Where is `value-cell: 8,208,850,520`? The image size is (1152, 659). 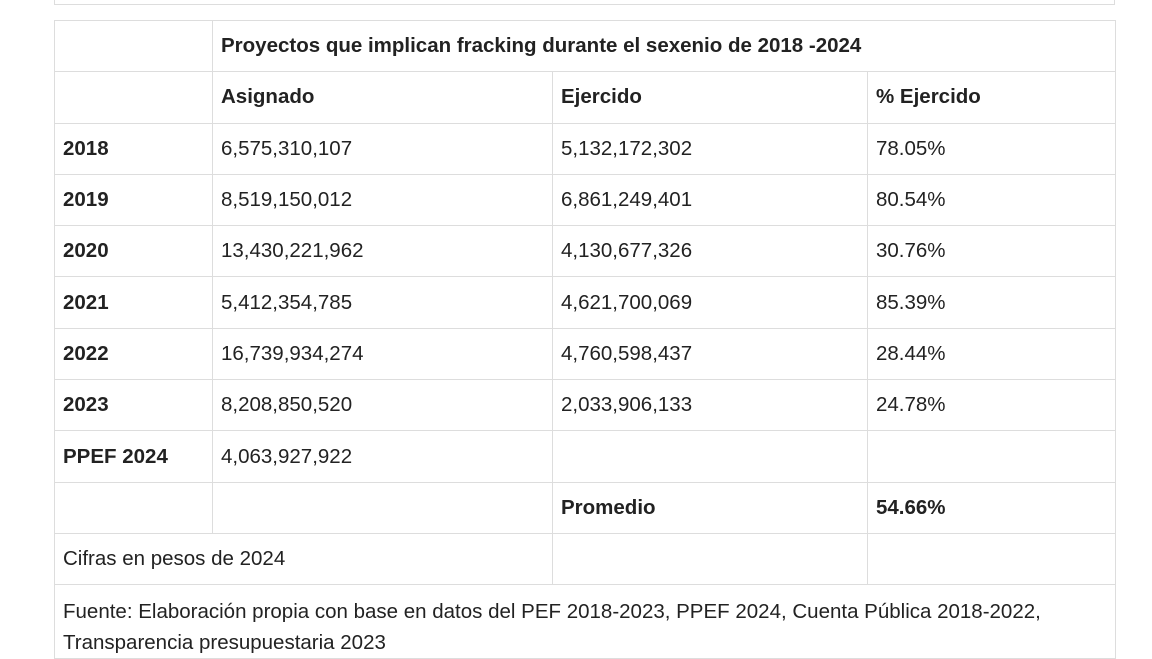 value-cell: 8,208,850,520 is located at coordinates (382, 405).